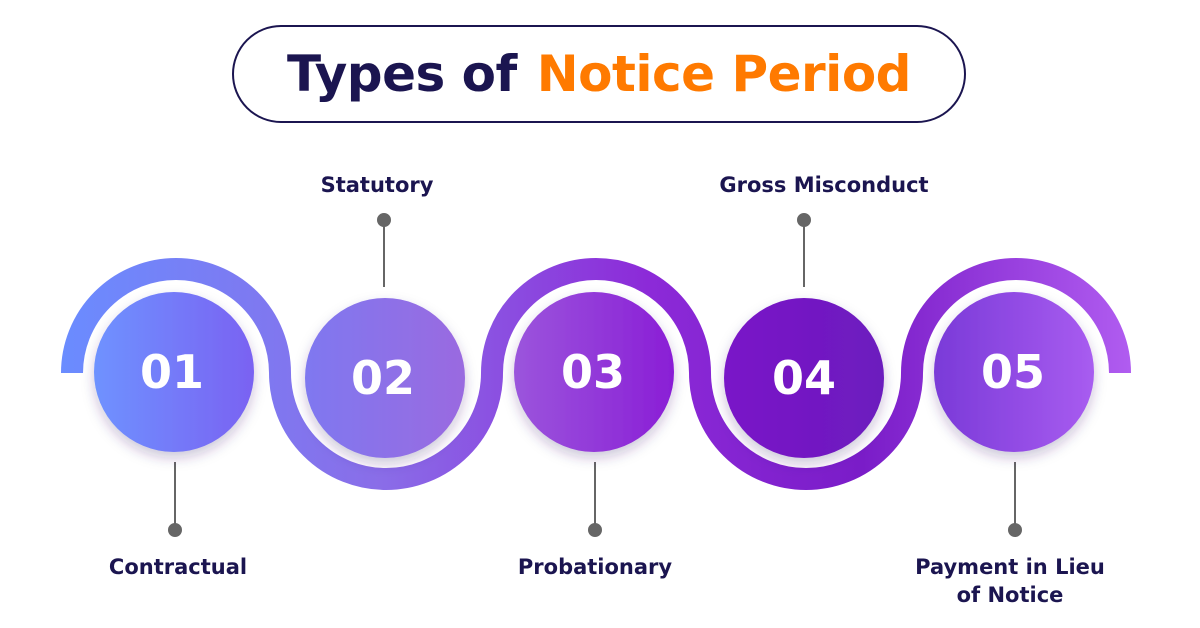  Describe the element at coordinates (724, 74) in the screenshot. I see `title-text-accent: Notice Period` at that location.